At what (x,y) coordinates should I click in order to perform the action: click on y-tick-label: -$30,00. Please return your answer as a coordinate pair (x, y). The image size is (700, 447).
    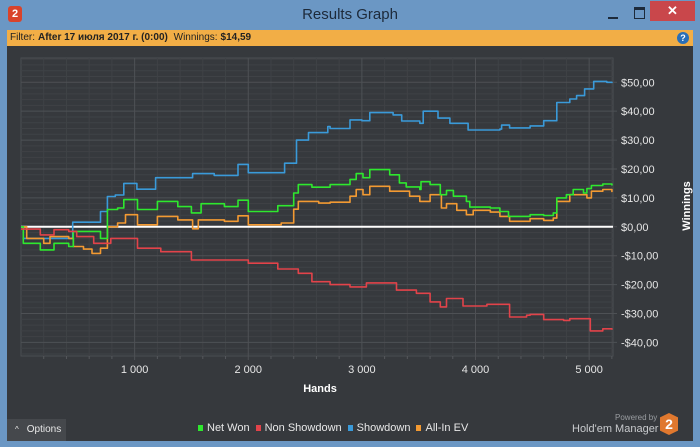
    Looking at the image, I should click on (639, 315).